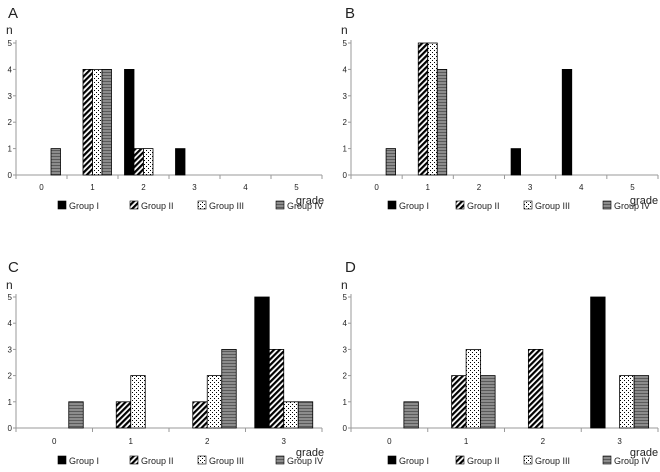  What do you see at coordinates (13, 13) in the screenshot?
I see `panel-label: A` at bounding box center [13, 13].